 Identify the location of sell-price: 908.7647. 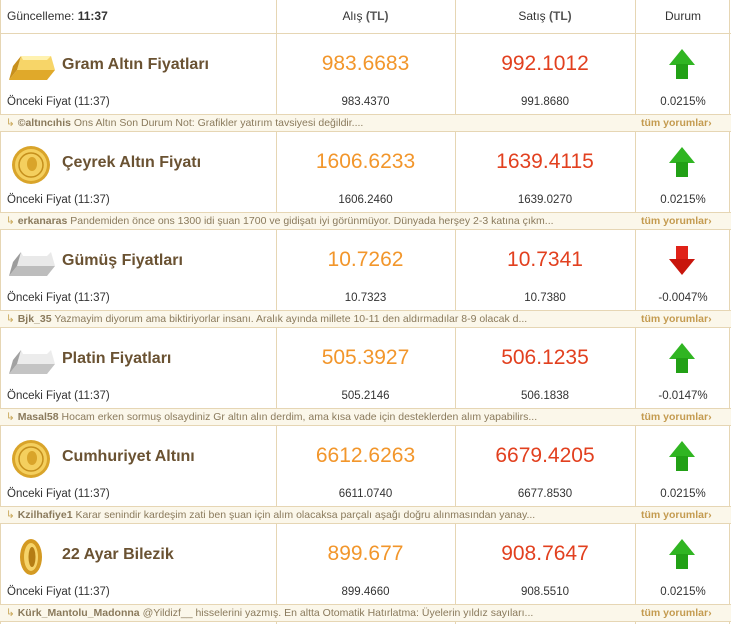
(545, 553).